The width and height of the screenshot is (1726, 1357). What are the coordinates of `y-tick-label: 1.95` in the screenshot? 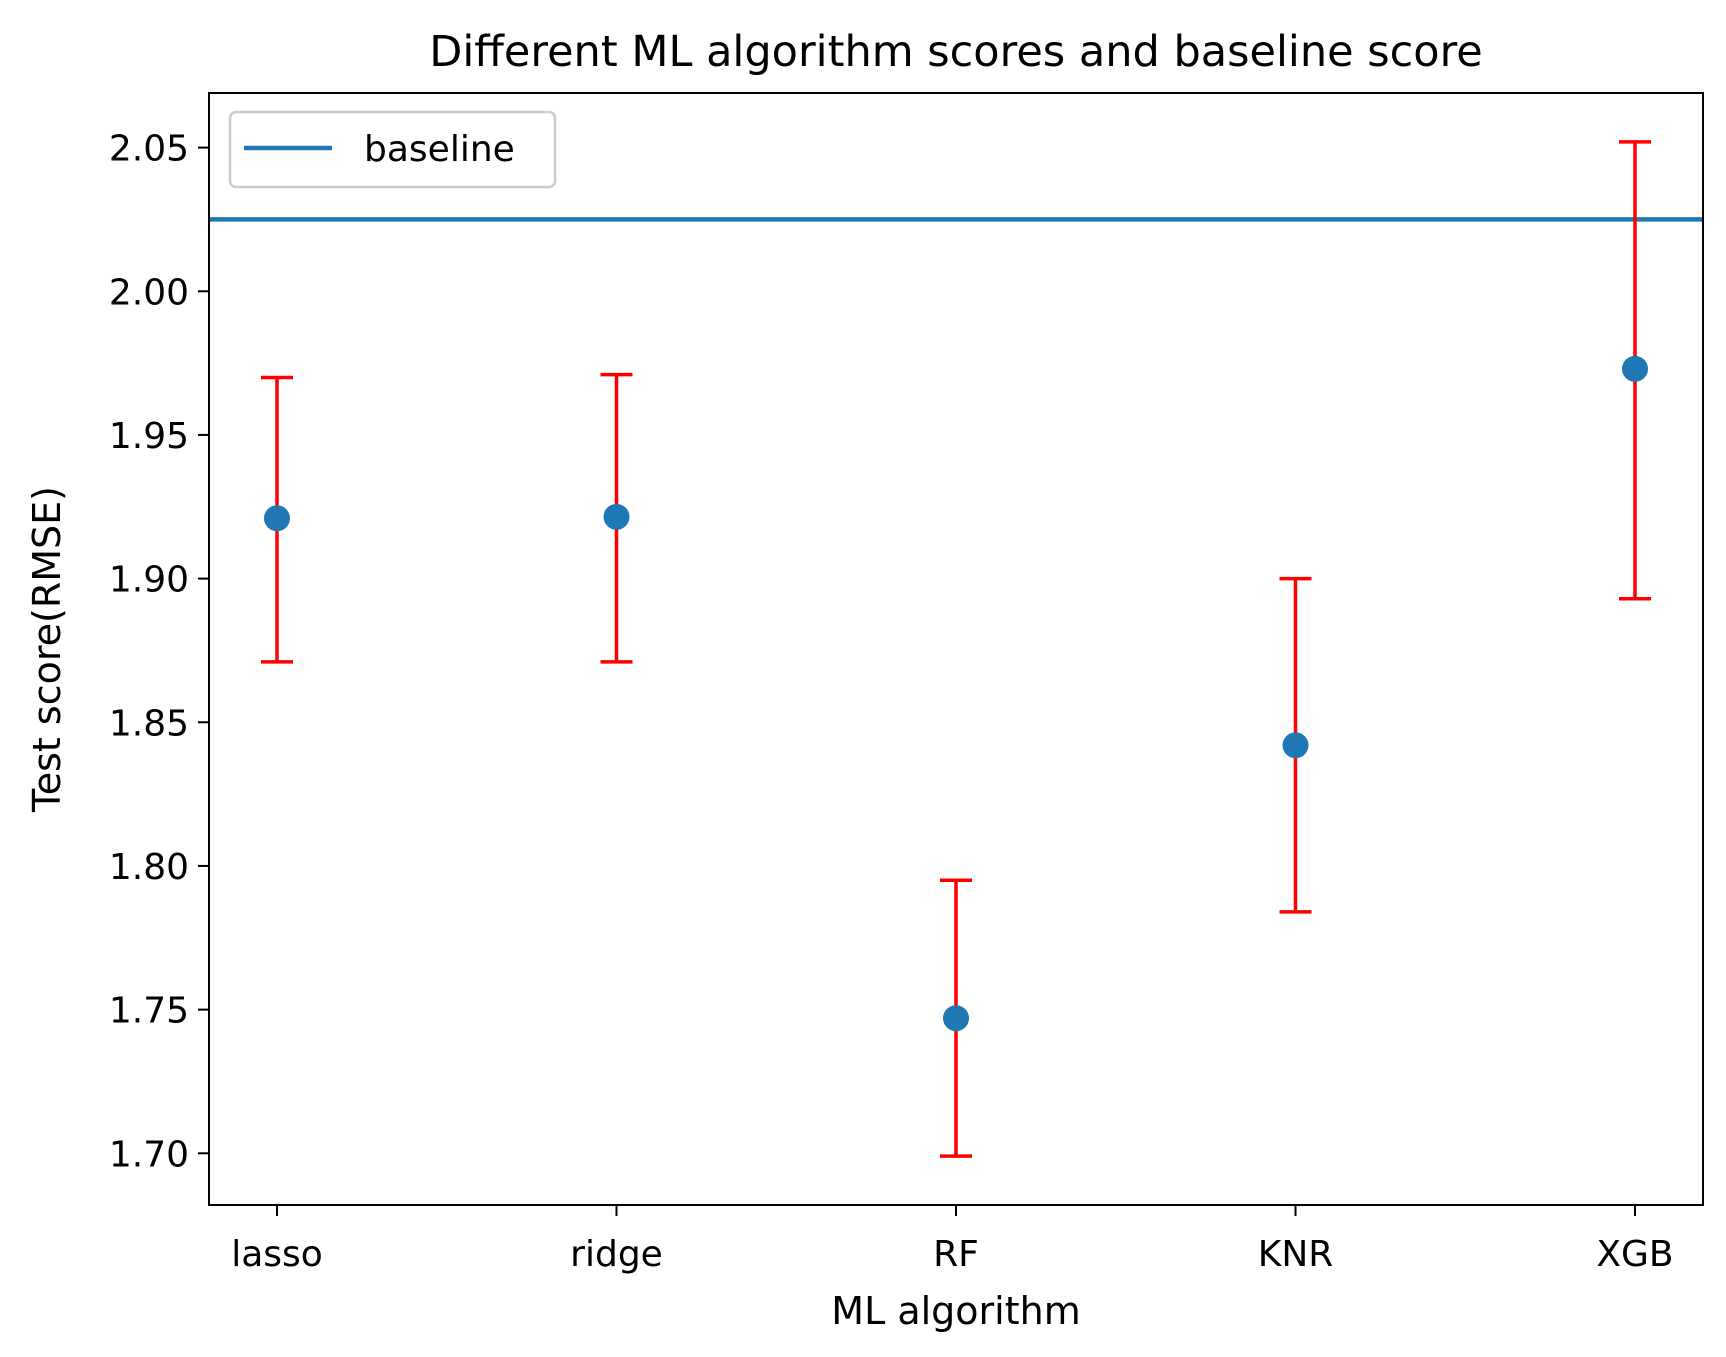 It's located at (149, 436).